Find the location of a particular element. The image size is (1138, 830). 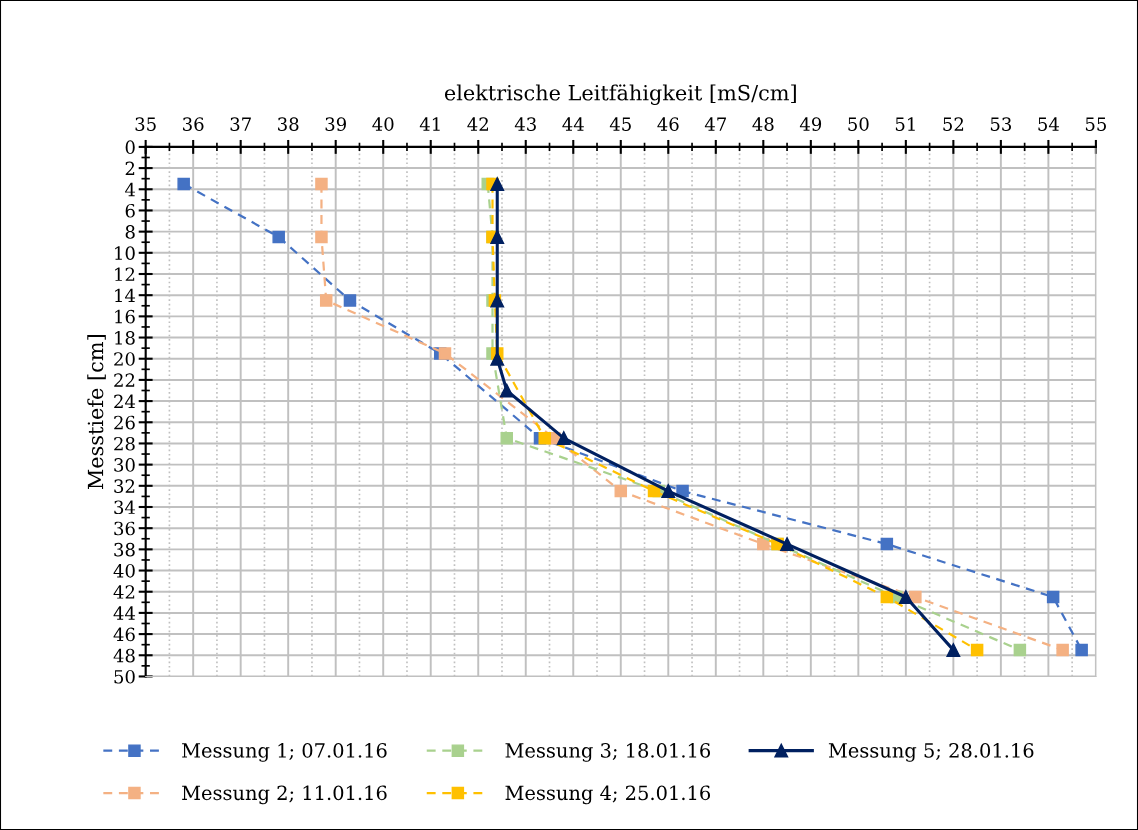

y-tick-label: 30 is located at coordinates (124, 465).